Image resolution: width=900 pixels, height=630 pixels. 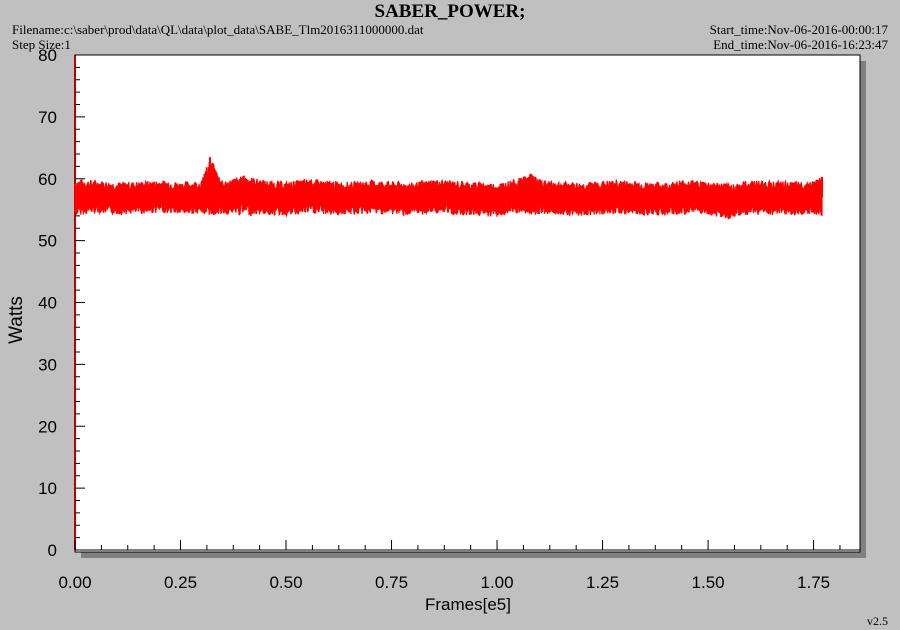 I want to click on version-label: v2.5, so click(x=877, y=621).